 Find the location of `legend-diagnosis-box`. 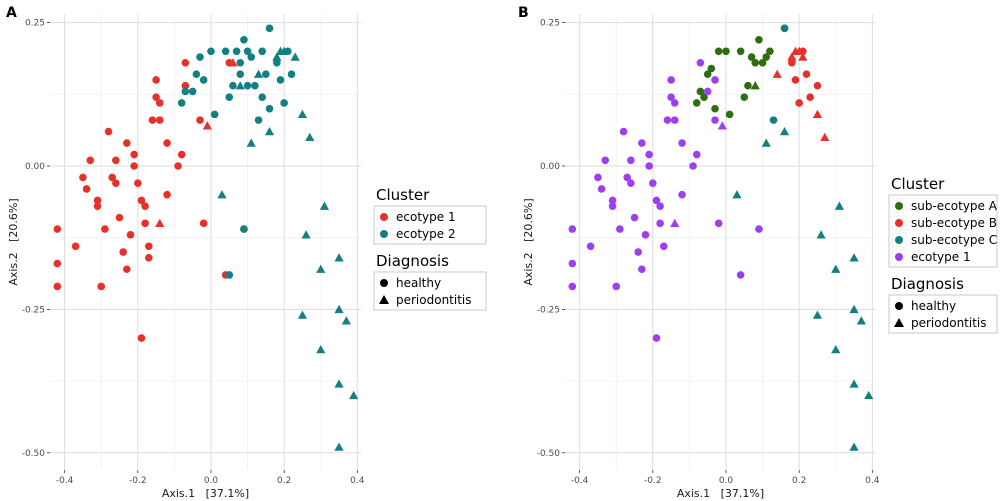

legend-diagnosis-box is located at coordinates (430, 291).